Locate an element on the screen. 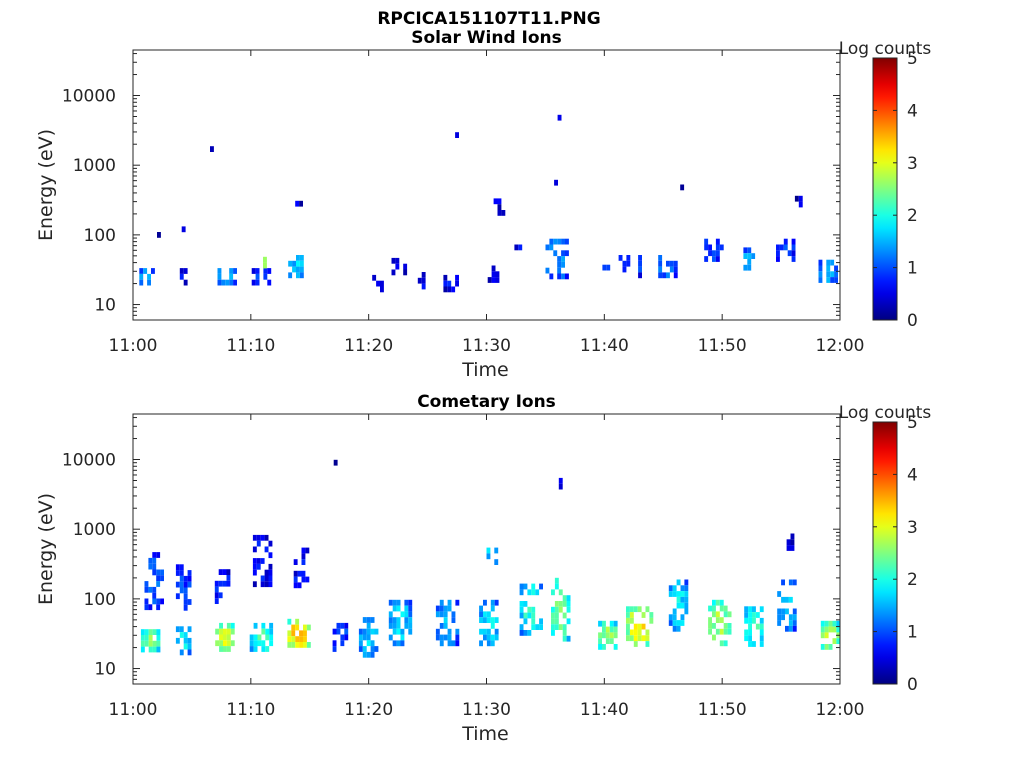 Image resolution: width=1024 pixels, height=768 pixels. x-axis-label: Time is located at coordinates (485, 734).